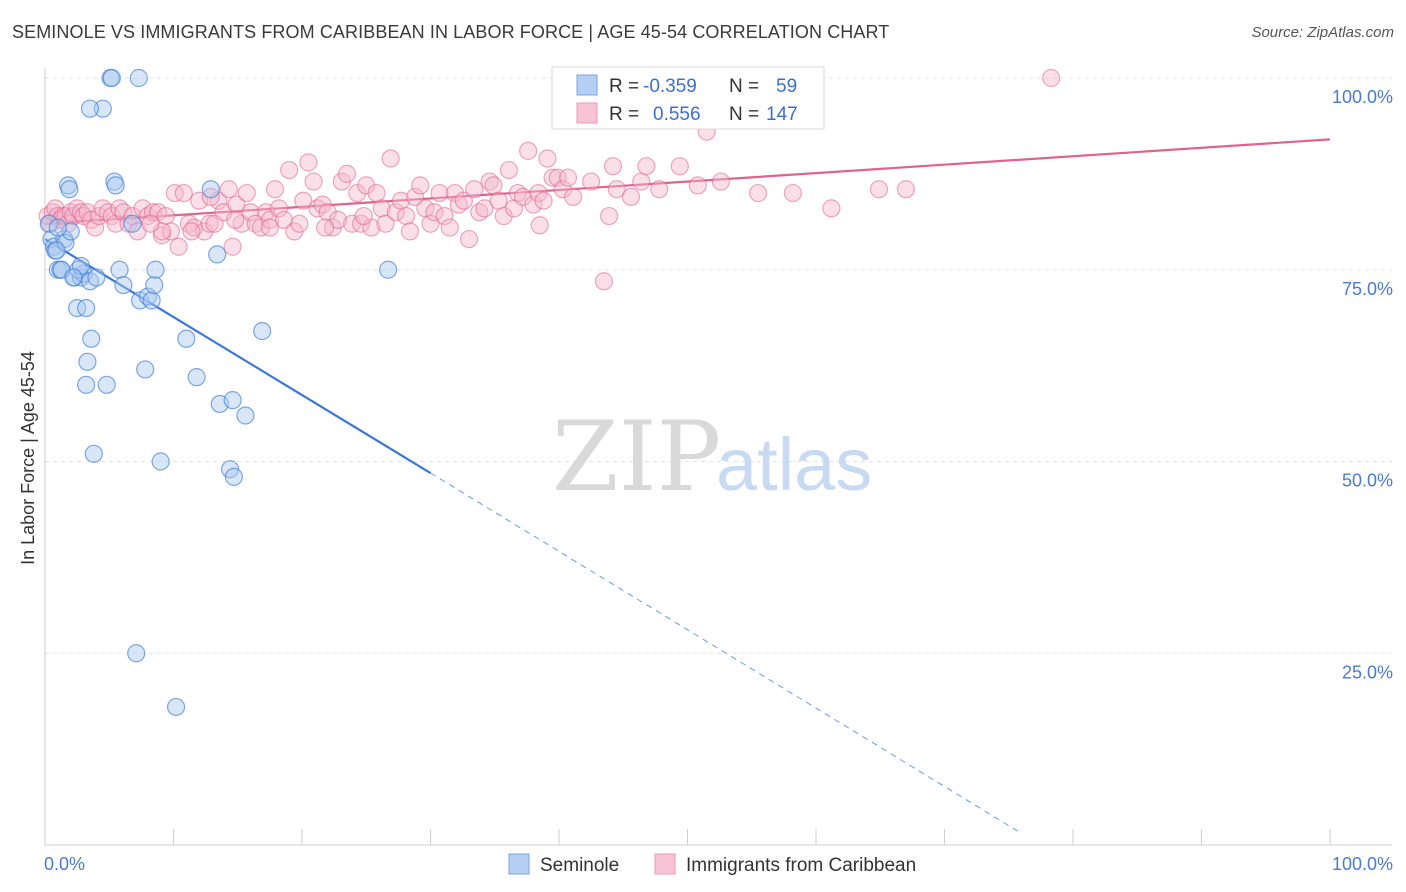  Describe the element at coordinates (624, 114) in the screenshot. I see `legend-r-label-2: R =` at that location.